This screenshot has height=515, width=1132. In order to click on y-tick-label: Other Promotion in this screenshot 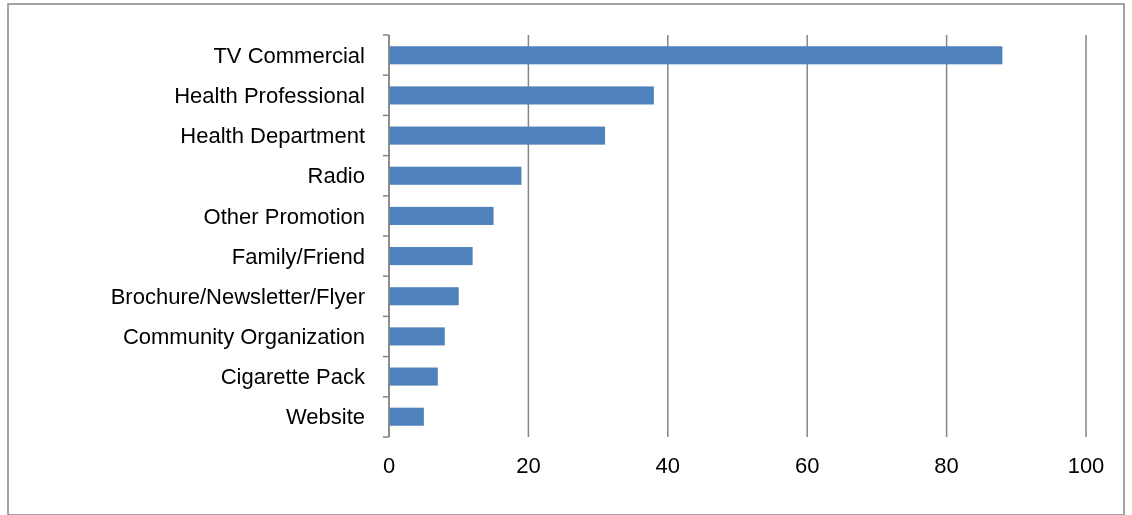, I will do `click(284, 216)`.